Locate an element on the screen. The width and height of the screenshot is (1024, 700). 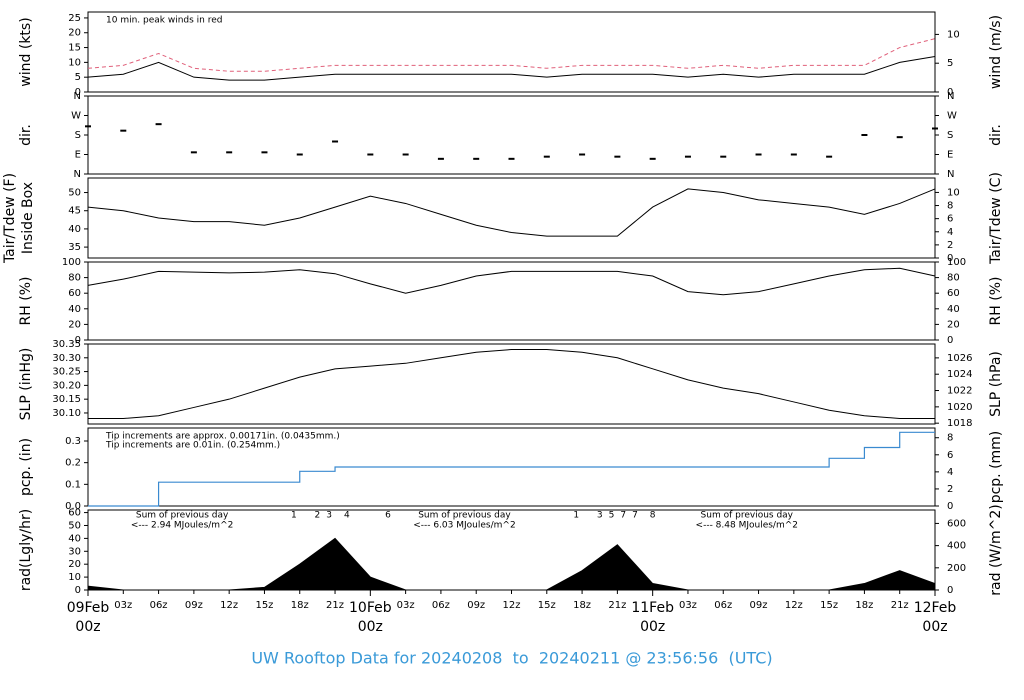
x-tick-label: 21z is located at coordinates (335, 605).